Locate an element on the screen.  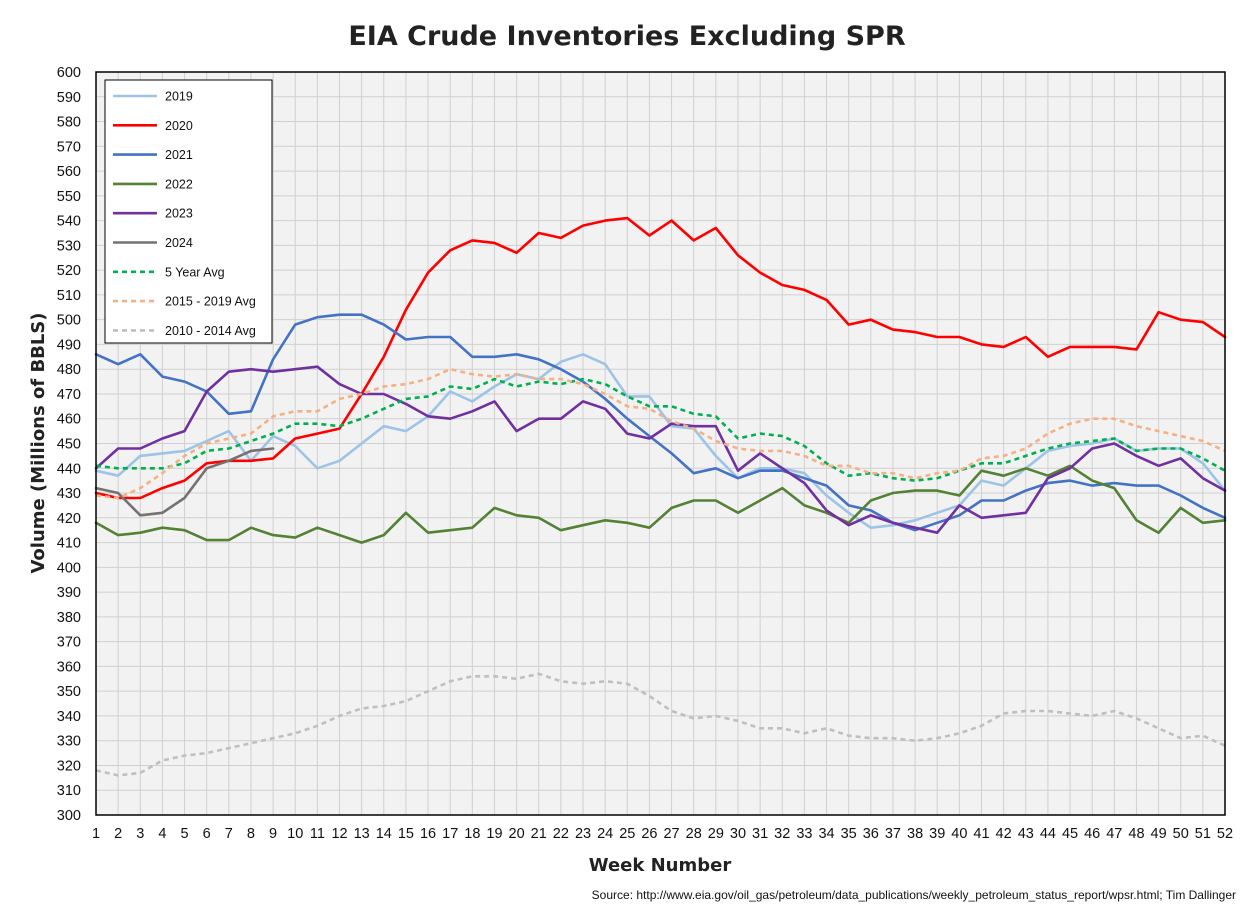
x-tick-label: 27 is located at coordinates (671, 834).